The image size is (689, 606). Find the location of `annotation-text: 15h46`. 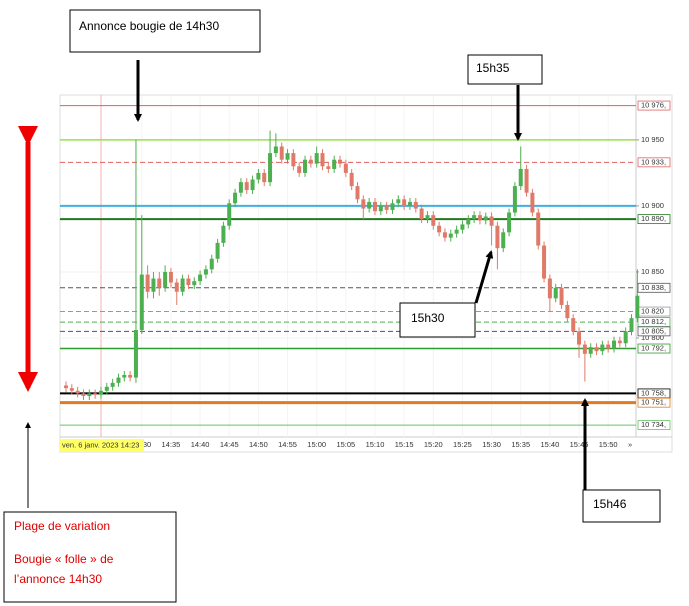

annotation-text: 15h46 is located at coordinates (610, 504).